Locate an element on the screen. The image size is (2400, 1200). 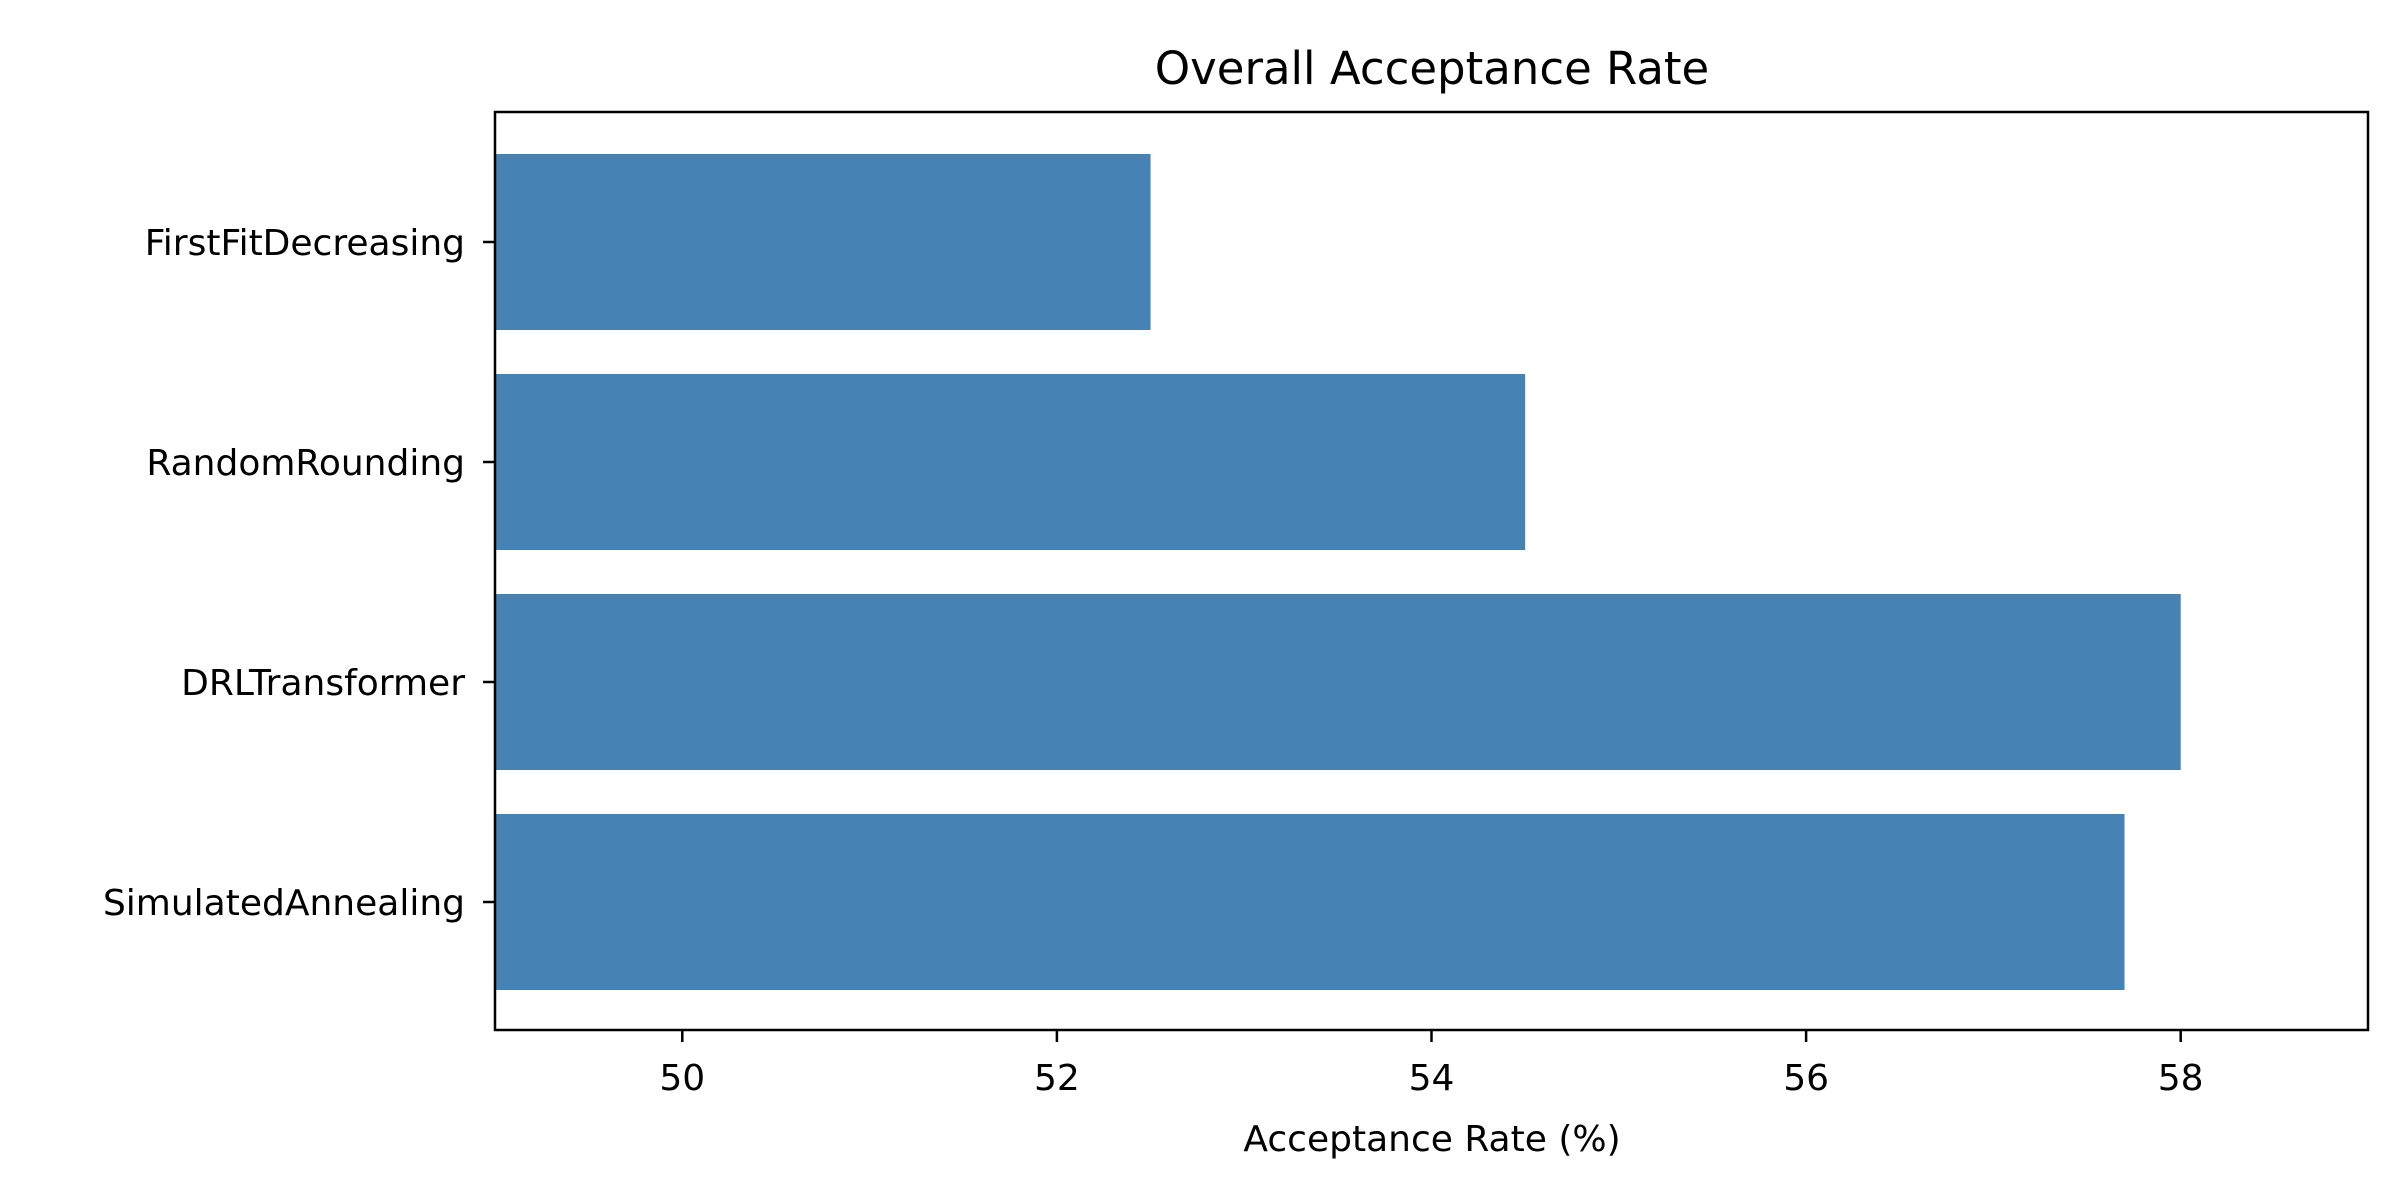
x-tick-label: 56 is located at coordinates (1806, 1078).